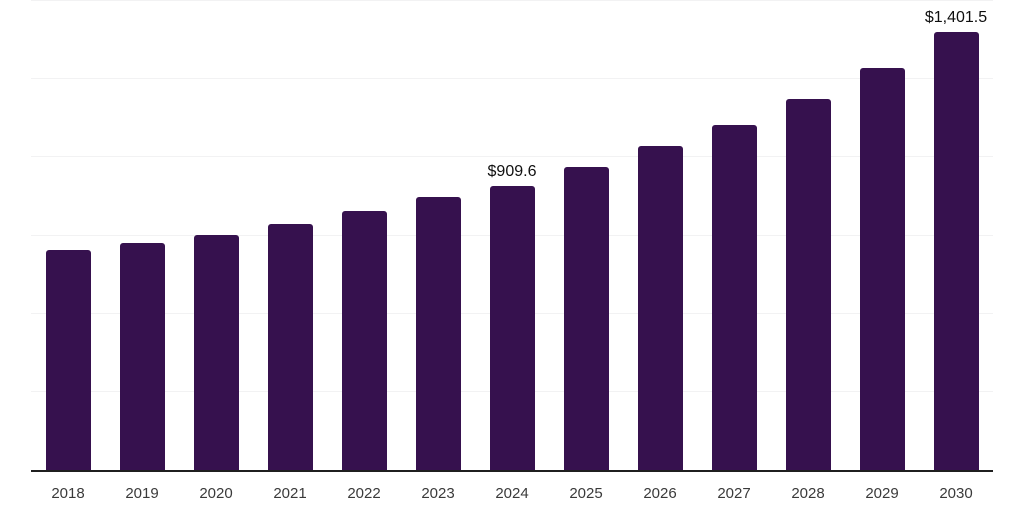  Describe the element at coordinates (808, 493) in the screenshot. I see `x-tick-2028: 2028` at that location.